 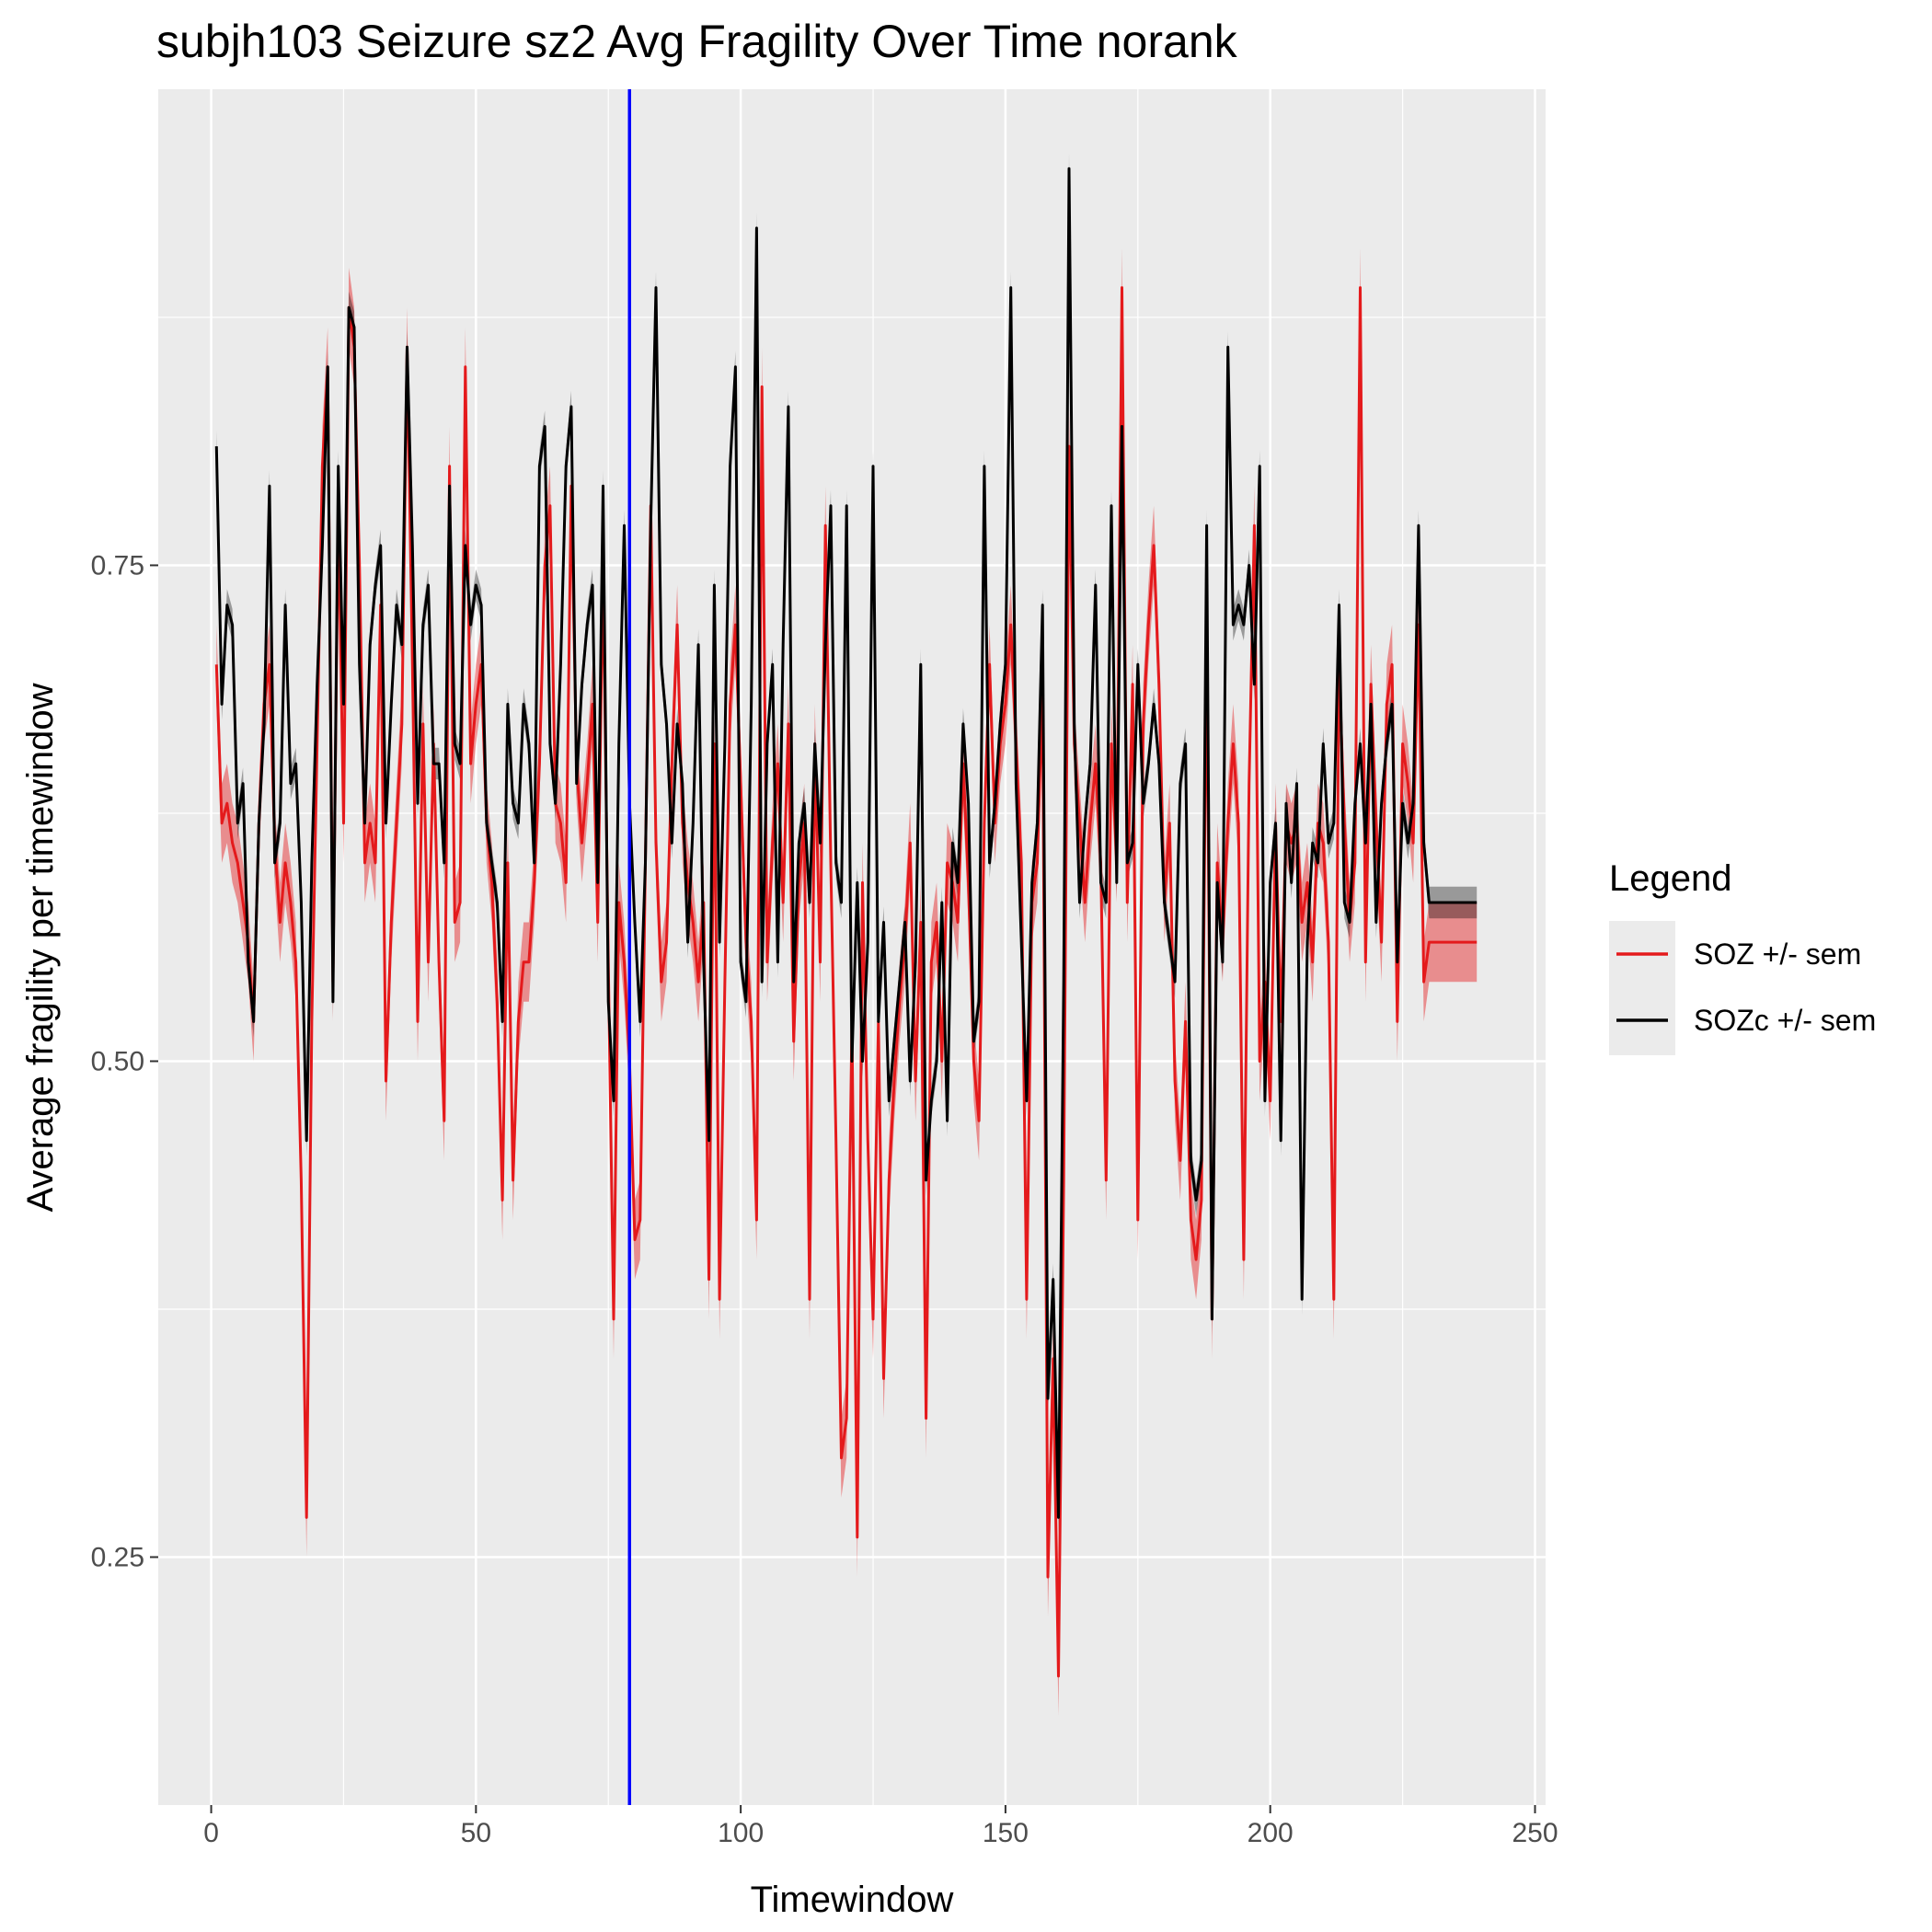 I want to click on legend-title: Legend, so click(x=1670, y=878).